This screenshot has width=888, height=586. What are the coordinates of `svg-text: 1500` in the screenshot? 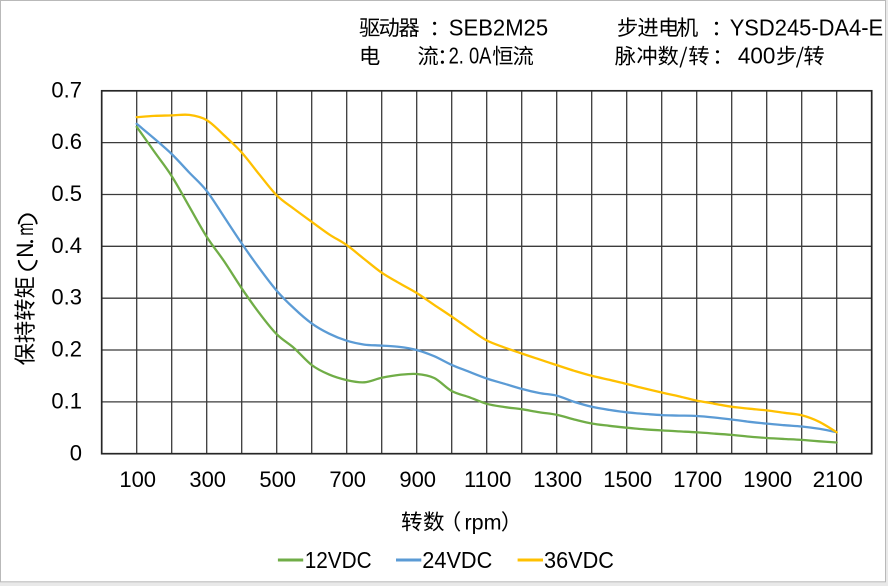 It's located at (627, 479).